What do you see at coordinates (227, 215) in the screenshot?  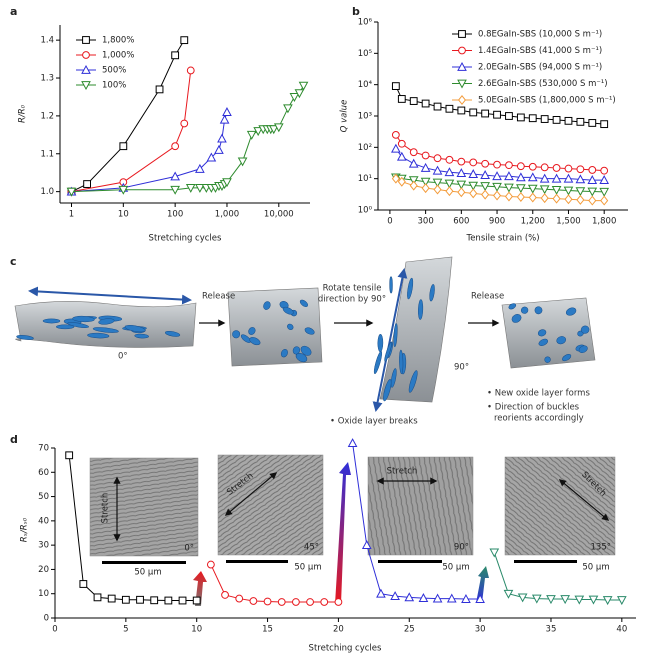 I see `x-tick-label: 1,000` at bounding box center [227, 215].